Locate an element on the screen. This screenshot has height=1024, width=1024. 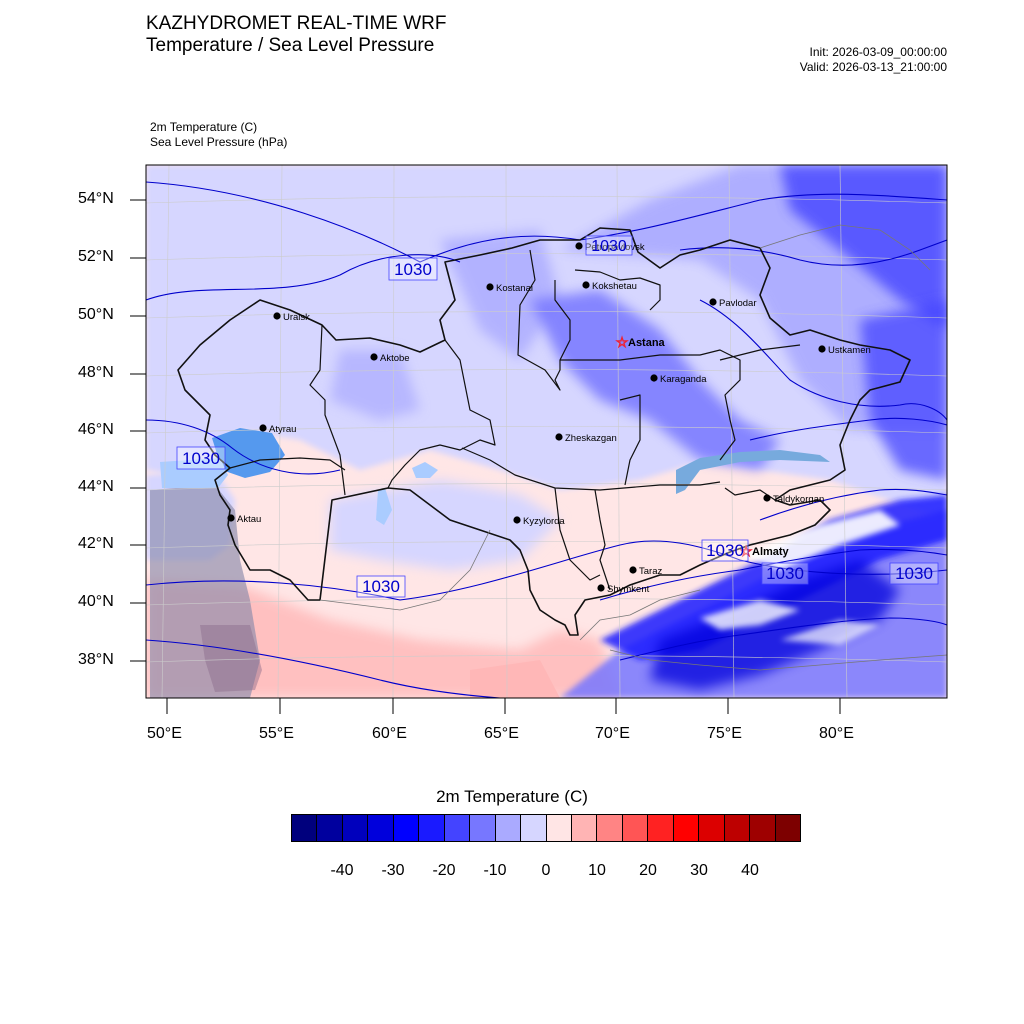
city-label: Ustkamen is located at coordinates (849, 350).